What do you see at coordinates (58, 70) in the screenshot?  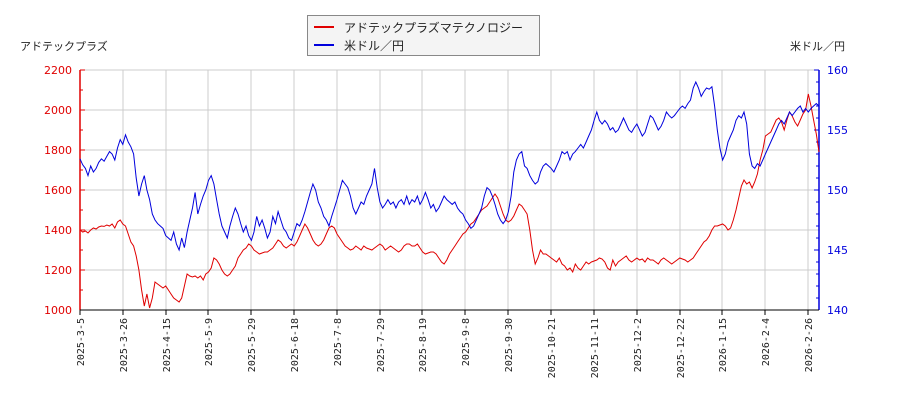 I see `svg-text: 2200` at bounding box center [58, 70].